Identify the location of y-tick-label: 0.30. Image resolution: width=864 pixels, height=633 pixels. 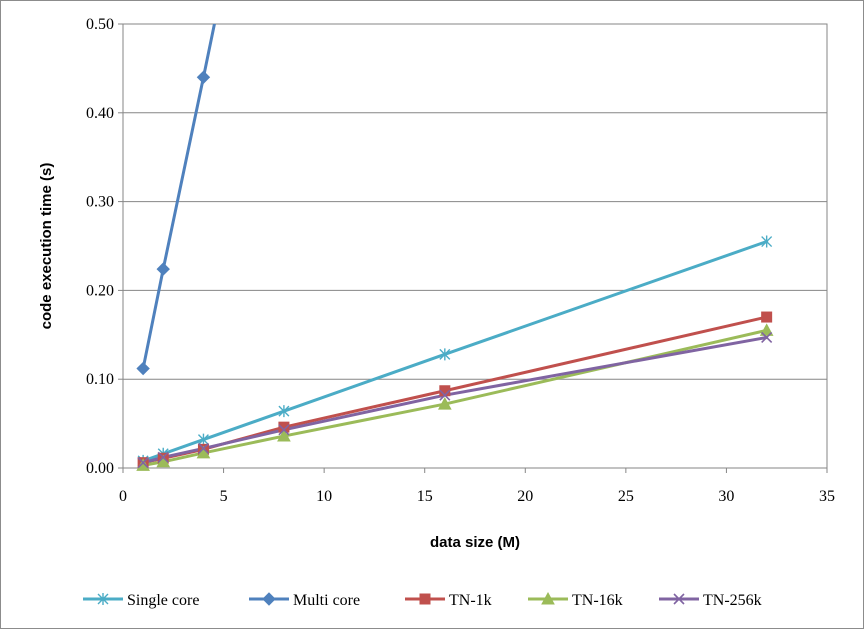
(100, 202).